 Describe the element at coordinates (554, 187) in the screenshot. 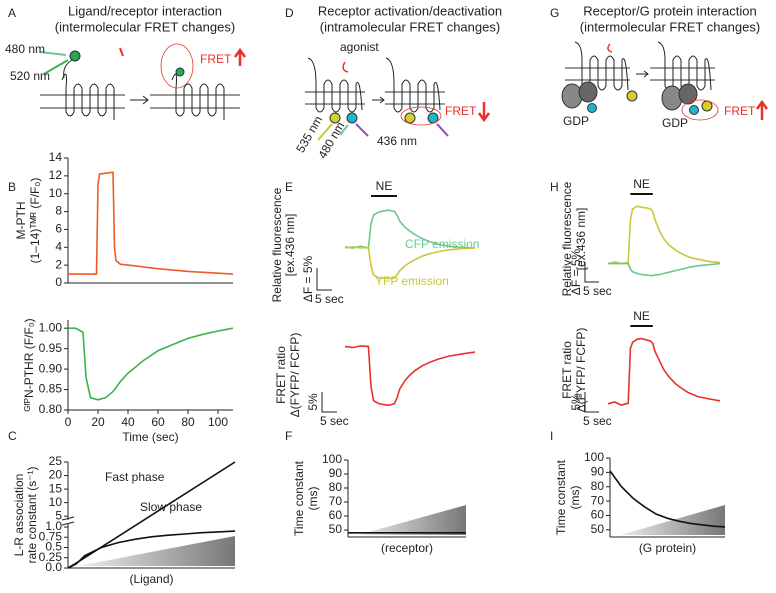

I see `panel-label: H` at that location.